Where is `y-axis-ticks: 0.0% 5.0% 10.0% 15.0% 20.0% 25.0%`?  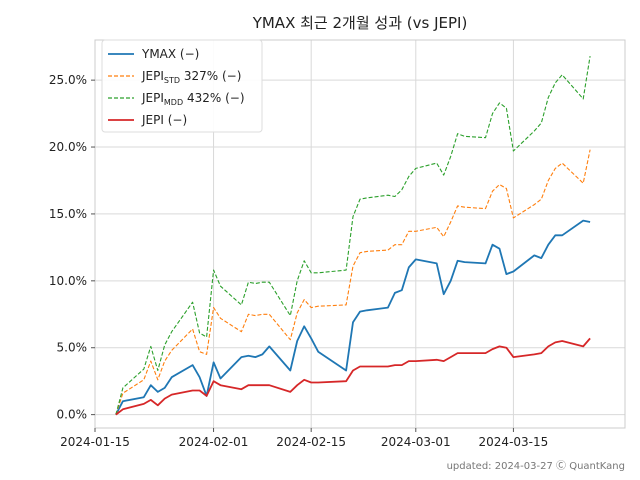
y-axis-ticks: 0.0% 5.0% 10.0% 15.0% 20.0% 25.0% is located at coordinates (72, 247).